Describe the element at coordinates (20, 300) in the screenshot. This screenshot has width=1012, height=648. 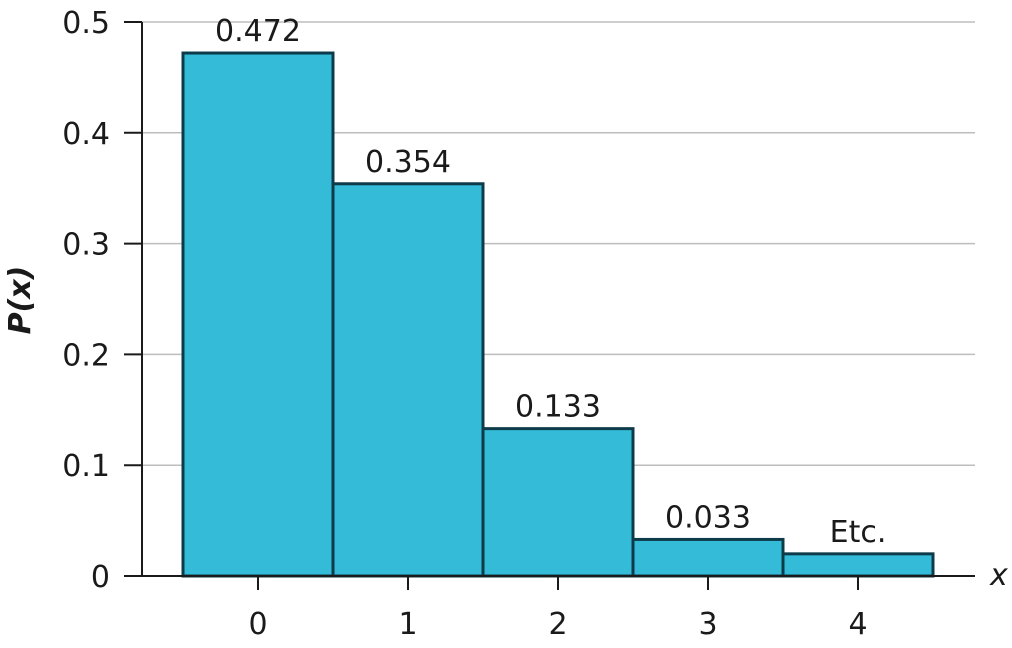
I see `y-axis-label: P(x)` at that location.